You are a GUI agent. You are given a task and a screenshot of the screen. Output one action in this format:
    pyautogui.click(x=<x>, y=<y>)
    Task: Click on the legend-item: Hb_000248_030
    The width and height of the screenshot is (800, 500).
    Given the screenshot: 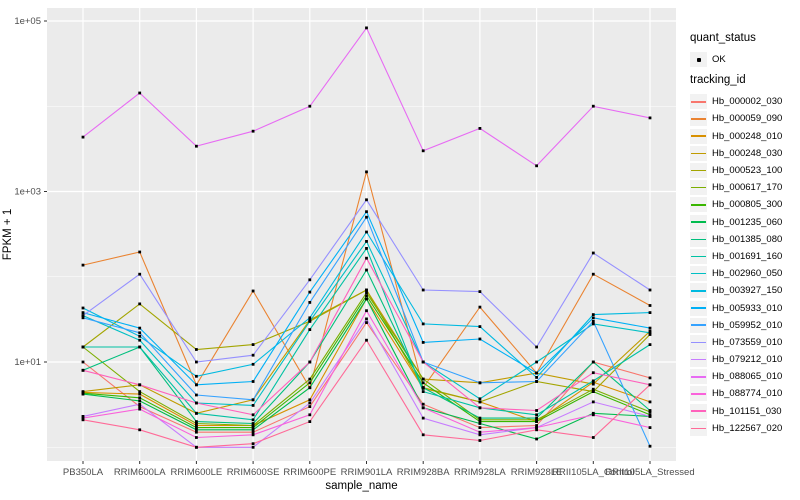 What is the action you would take?
    pyautogui.click(x=744, y=153)
    